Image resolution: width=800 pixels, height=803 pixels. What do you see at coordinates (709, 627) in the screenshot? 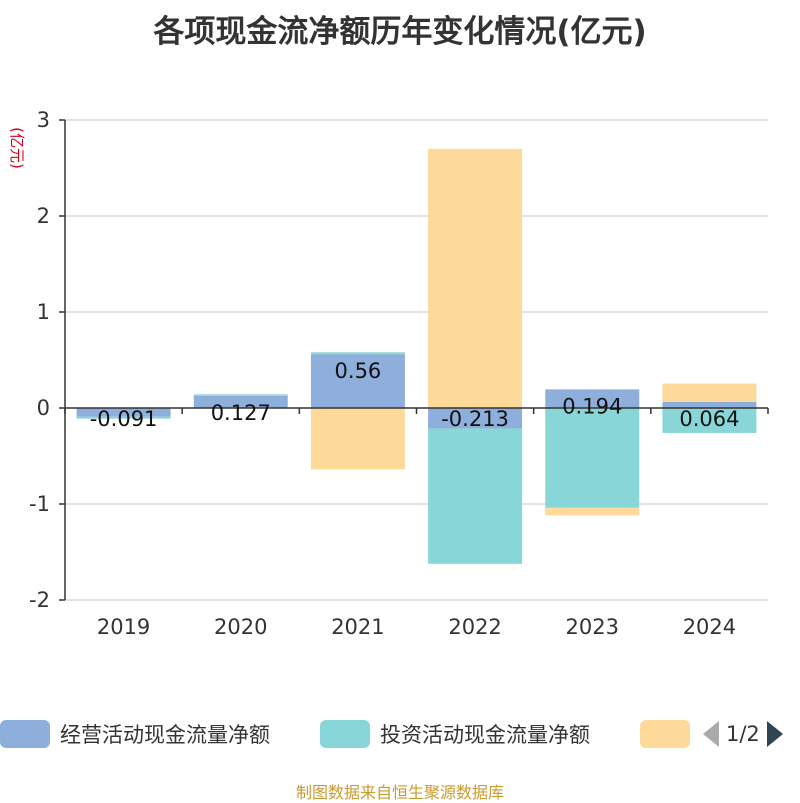
I see `x-tick-label-2024: 2024` at bounding box center [709, 627].